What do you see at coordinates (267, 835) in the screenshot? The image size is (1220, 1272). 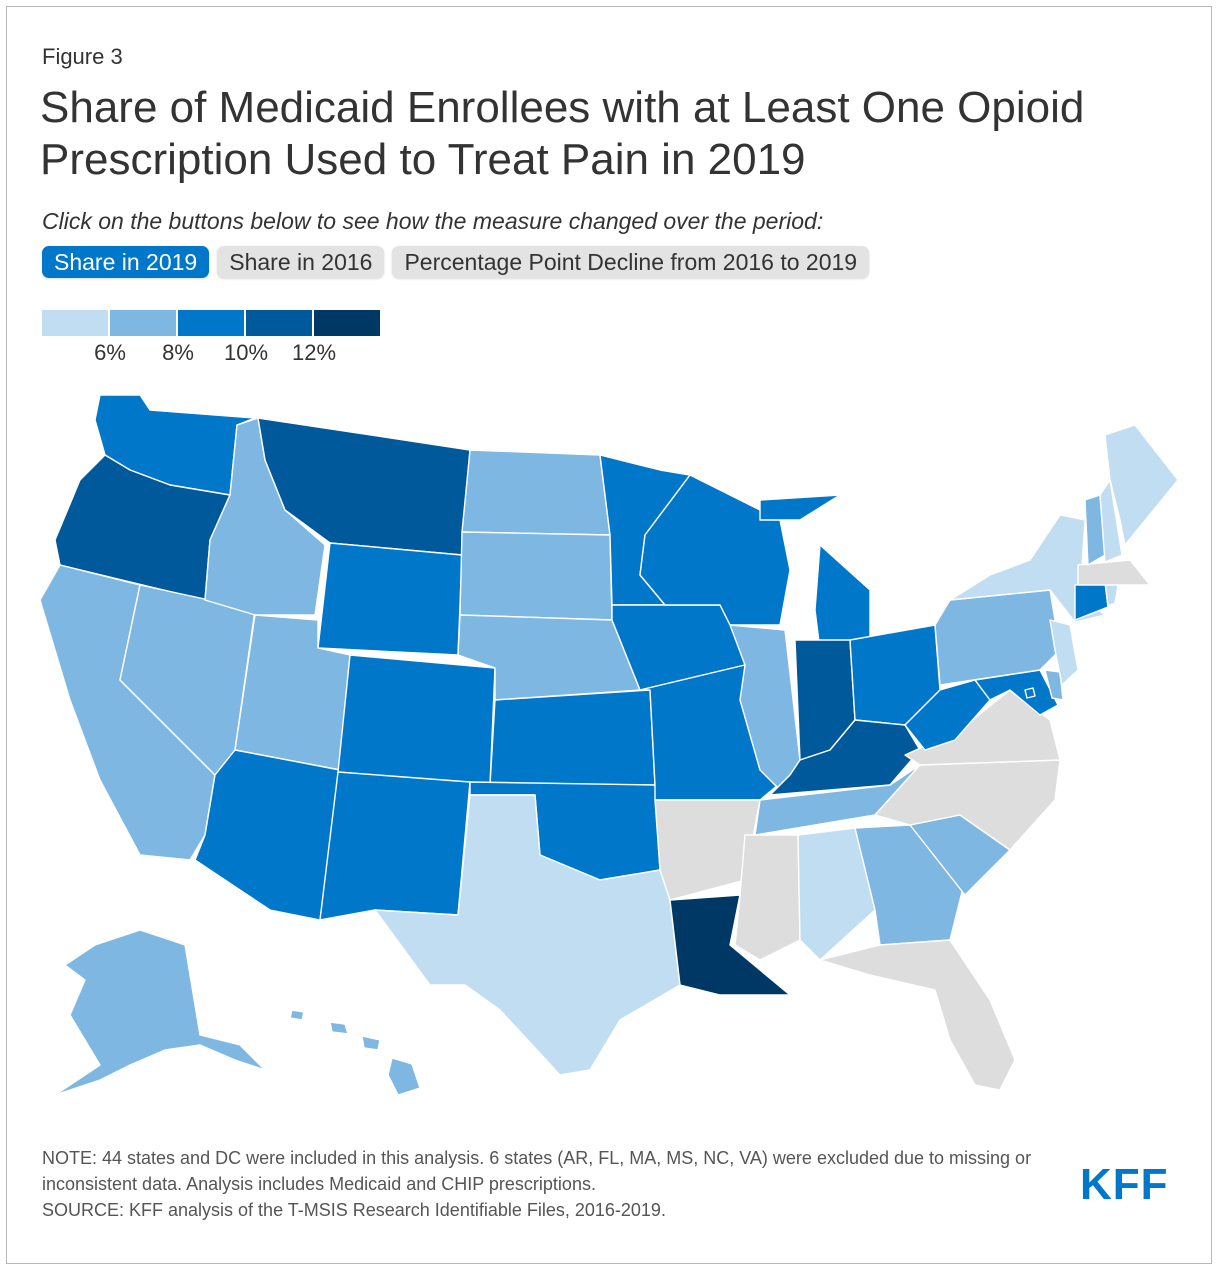 I see `state-AZ` at bounding box center [267, 835].